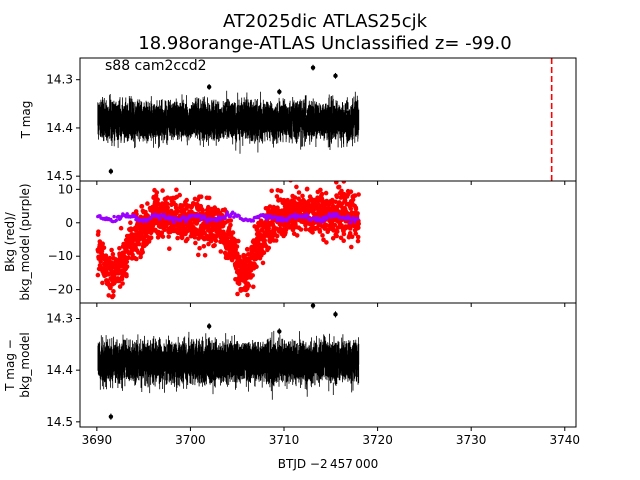 Image resolution: width=640 pixels, height=480 pixels. What do you see at coordinates (228, 240) in the screenshot?
I see `panel-1-data` at bounding box center [228, 240].